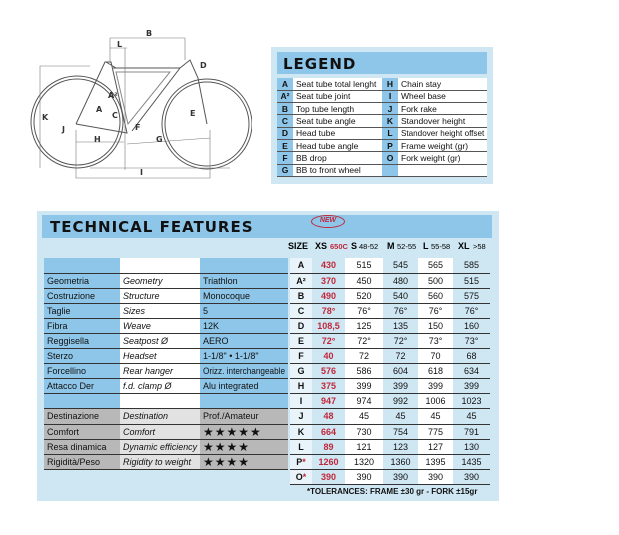 The width and height of the screenshot is (619, 535). Describe the element at coordinates (435, 326) in the screenshot. I see `measure-value: 150` at that location.